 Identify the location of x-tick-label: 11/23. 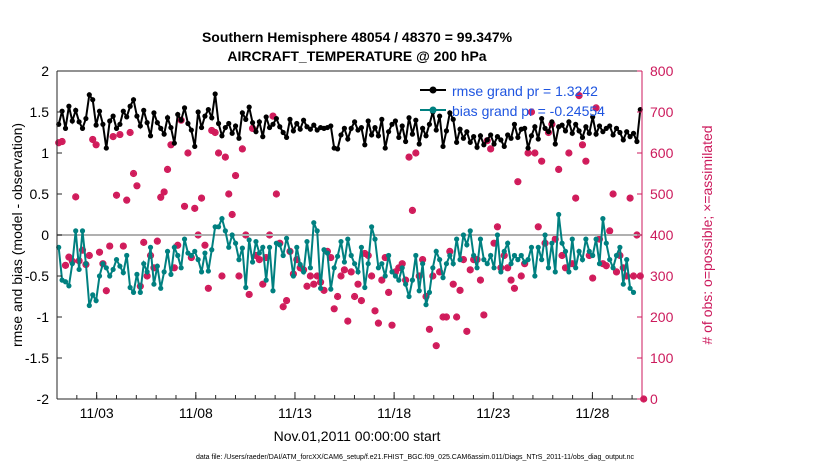
(493, 413).